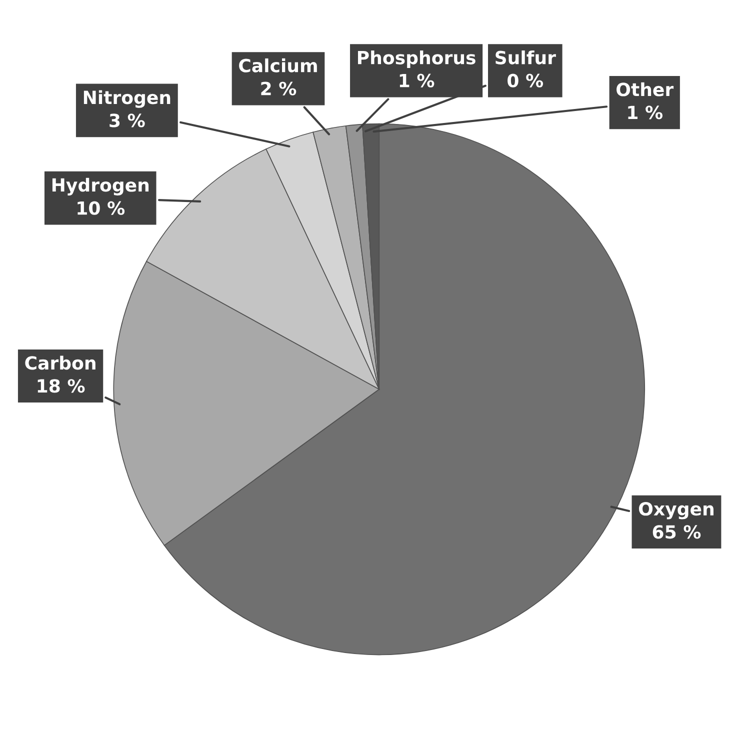 The image size is (745, 752). I want to click on text: 0 %, so click(526, 81).